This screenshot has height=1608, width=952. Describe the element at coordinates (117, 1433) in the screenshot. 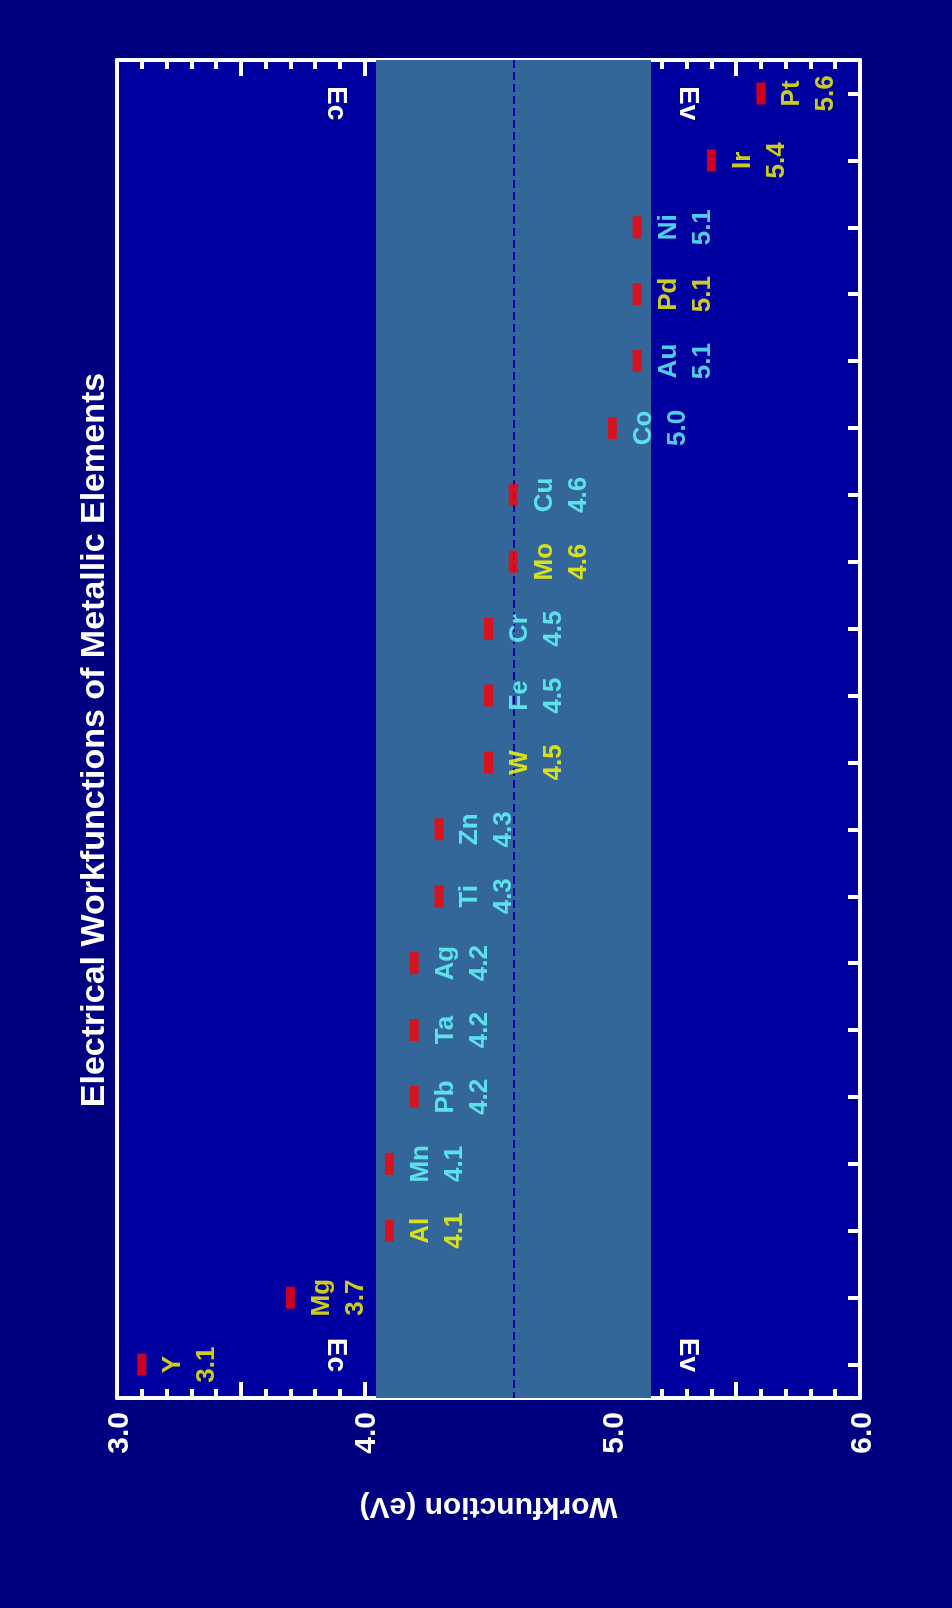

I see `x-tick-label: 3.0` at that location.